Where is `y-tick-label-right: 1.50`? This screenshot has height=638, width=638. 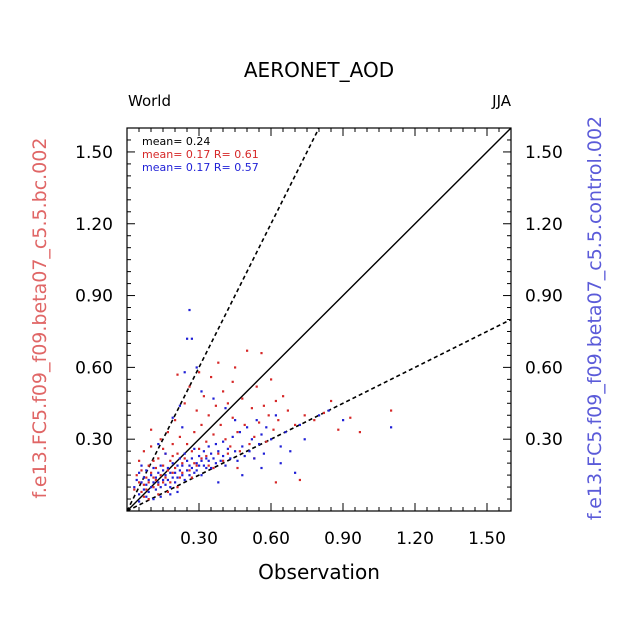 y-tick-label-right: 1.50 is located at coordinates (544, 153).